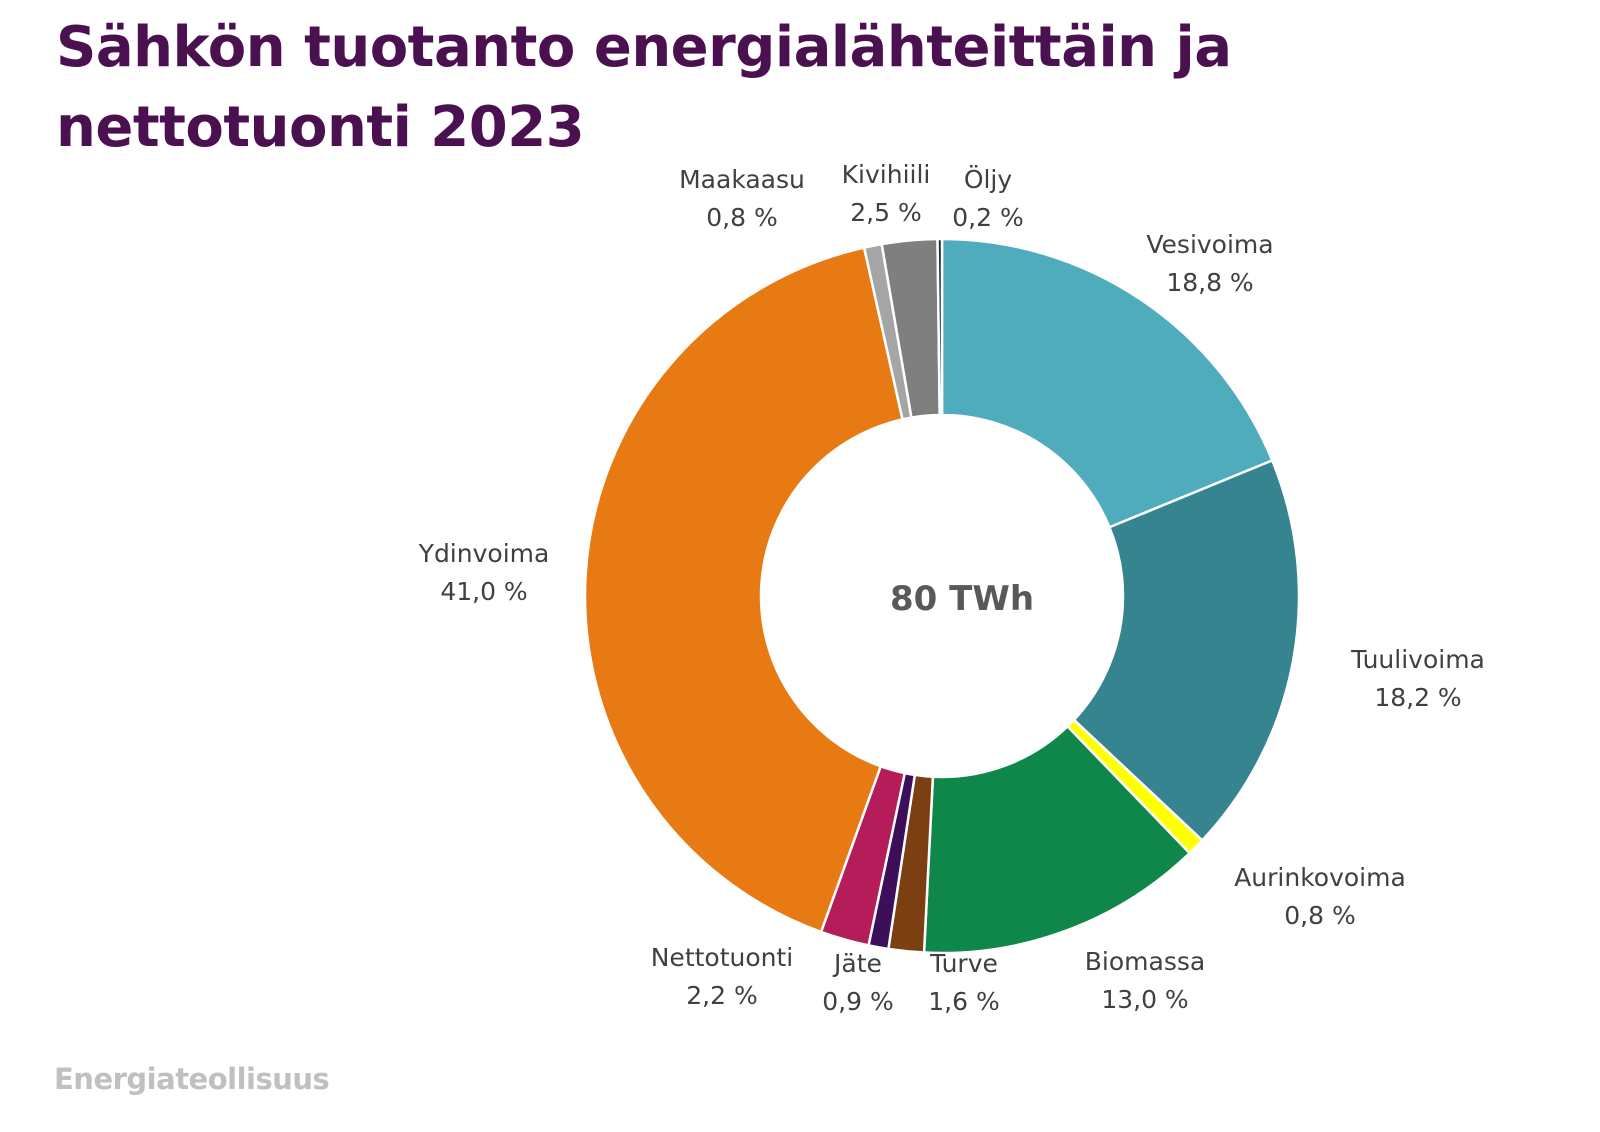 The width and height of the screenshot is (1600, 1132). I want to click on slice-tuulivoima, so click(1186, 650).